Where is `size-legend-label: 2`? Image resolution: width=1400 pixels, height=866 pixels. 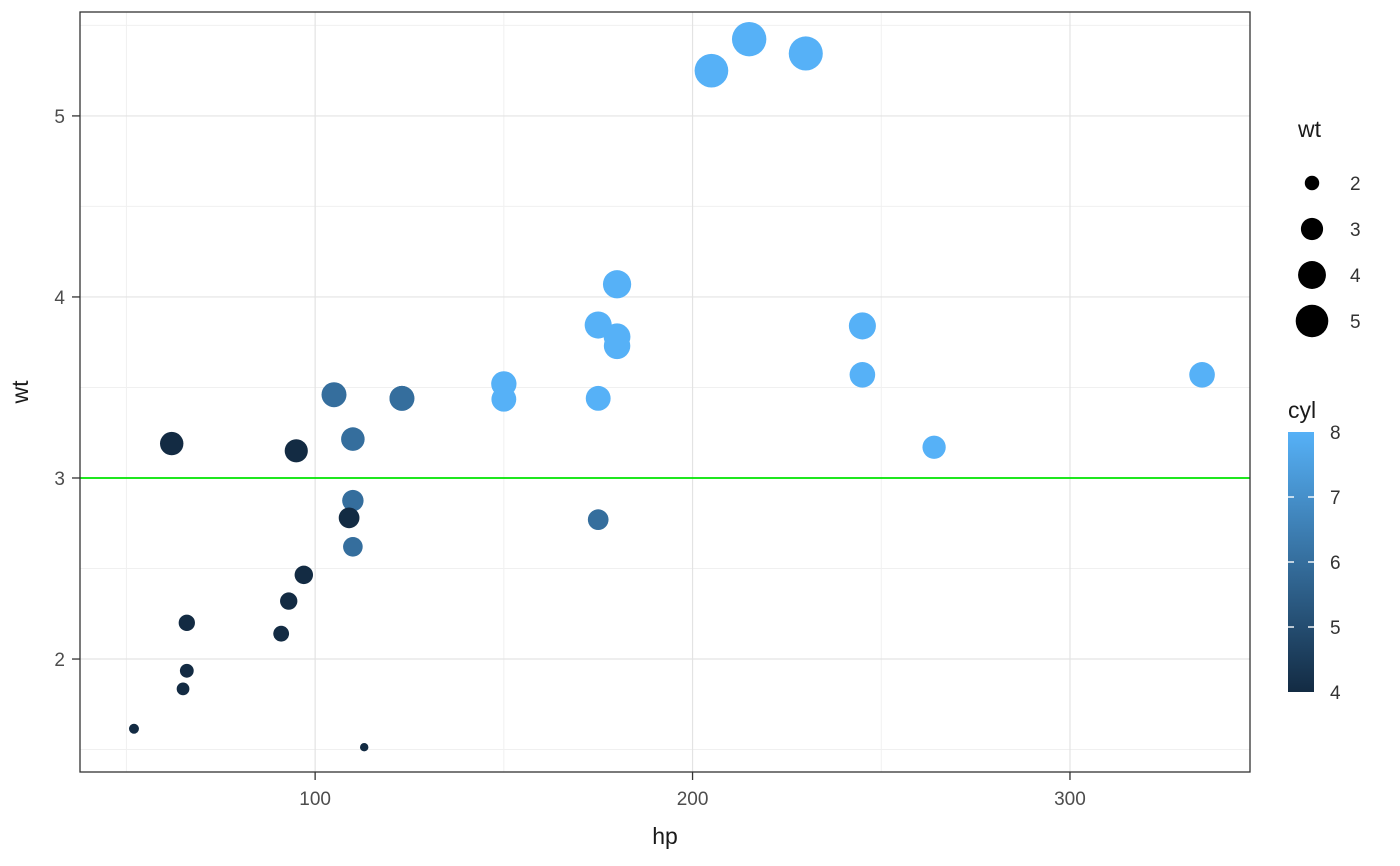
size-legend-label: 2 is located at coordinates (1355, 184).